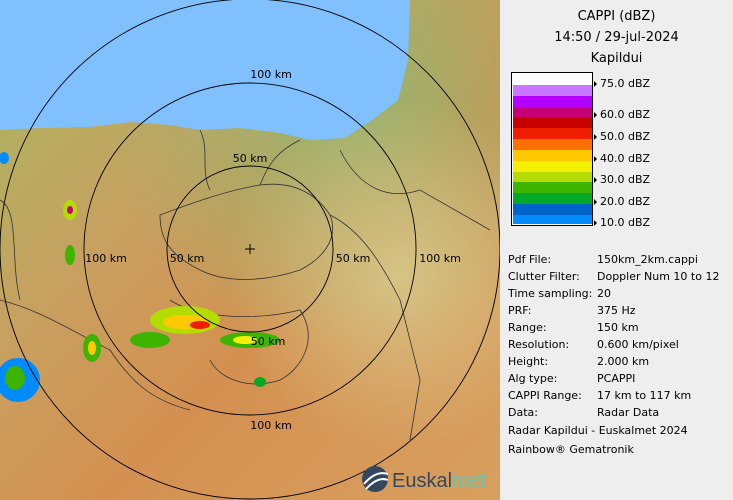 The height and width of the screenshot is (500, 733). What do you see at coordinates (647, 259) in the screenshot?
I see `info-value: 150km_2km.cappi` at bounding box center [647, 259].